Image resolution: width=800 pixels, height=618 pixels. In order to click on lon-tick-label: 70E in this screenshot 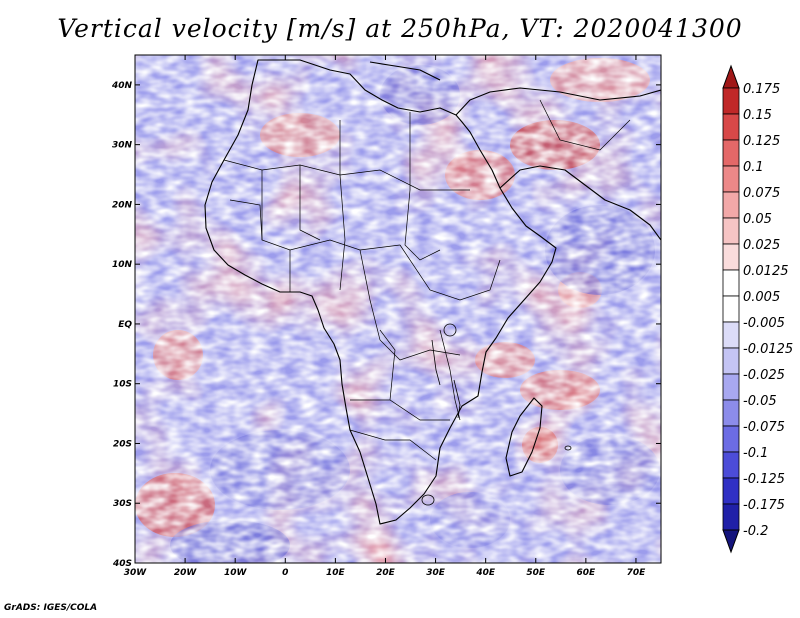, I will do `click(637, 573)`.